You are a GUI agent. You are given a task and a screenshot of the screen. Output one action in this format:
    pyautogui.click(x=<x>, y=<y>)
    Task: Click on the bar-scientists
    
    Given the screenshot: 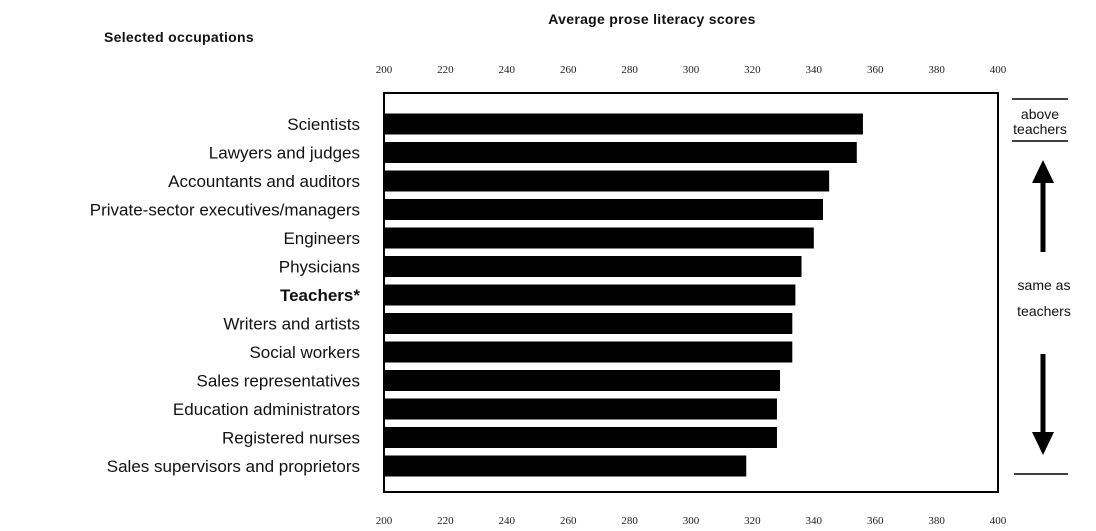 What is the action you would take?
    pyautogui.click(x=623, y=124)
    